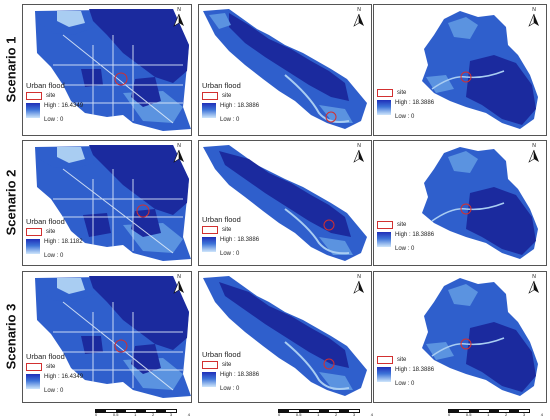 This screenshot has width=550, height=420. What do you see at coordinates (142, 413) in the screenshot?
I see `scalebar-col1: 0 0.5 1 2 3 4` at bounding box center [142, 413].